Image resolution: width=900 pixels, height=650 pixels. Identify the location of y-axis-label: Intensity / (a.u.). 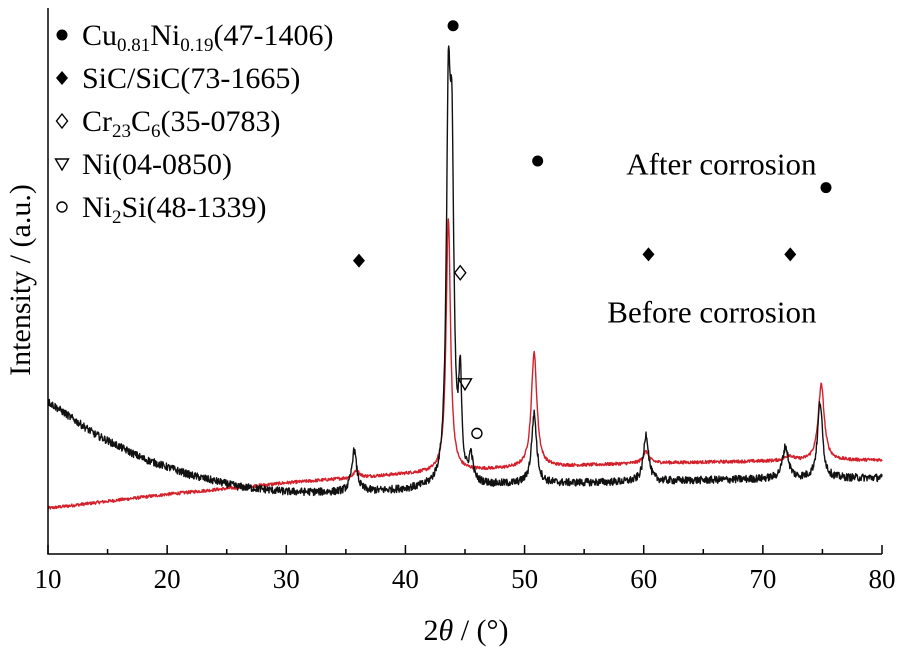
(20, 280).